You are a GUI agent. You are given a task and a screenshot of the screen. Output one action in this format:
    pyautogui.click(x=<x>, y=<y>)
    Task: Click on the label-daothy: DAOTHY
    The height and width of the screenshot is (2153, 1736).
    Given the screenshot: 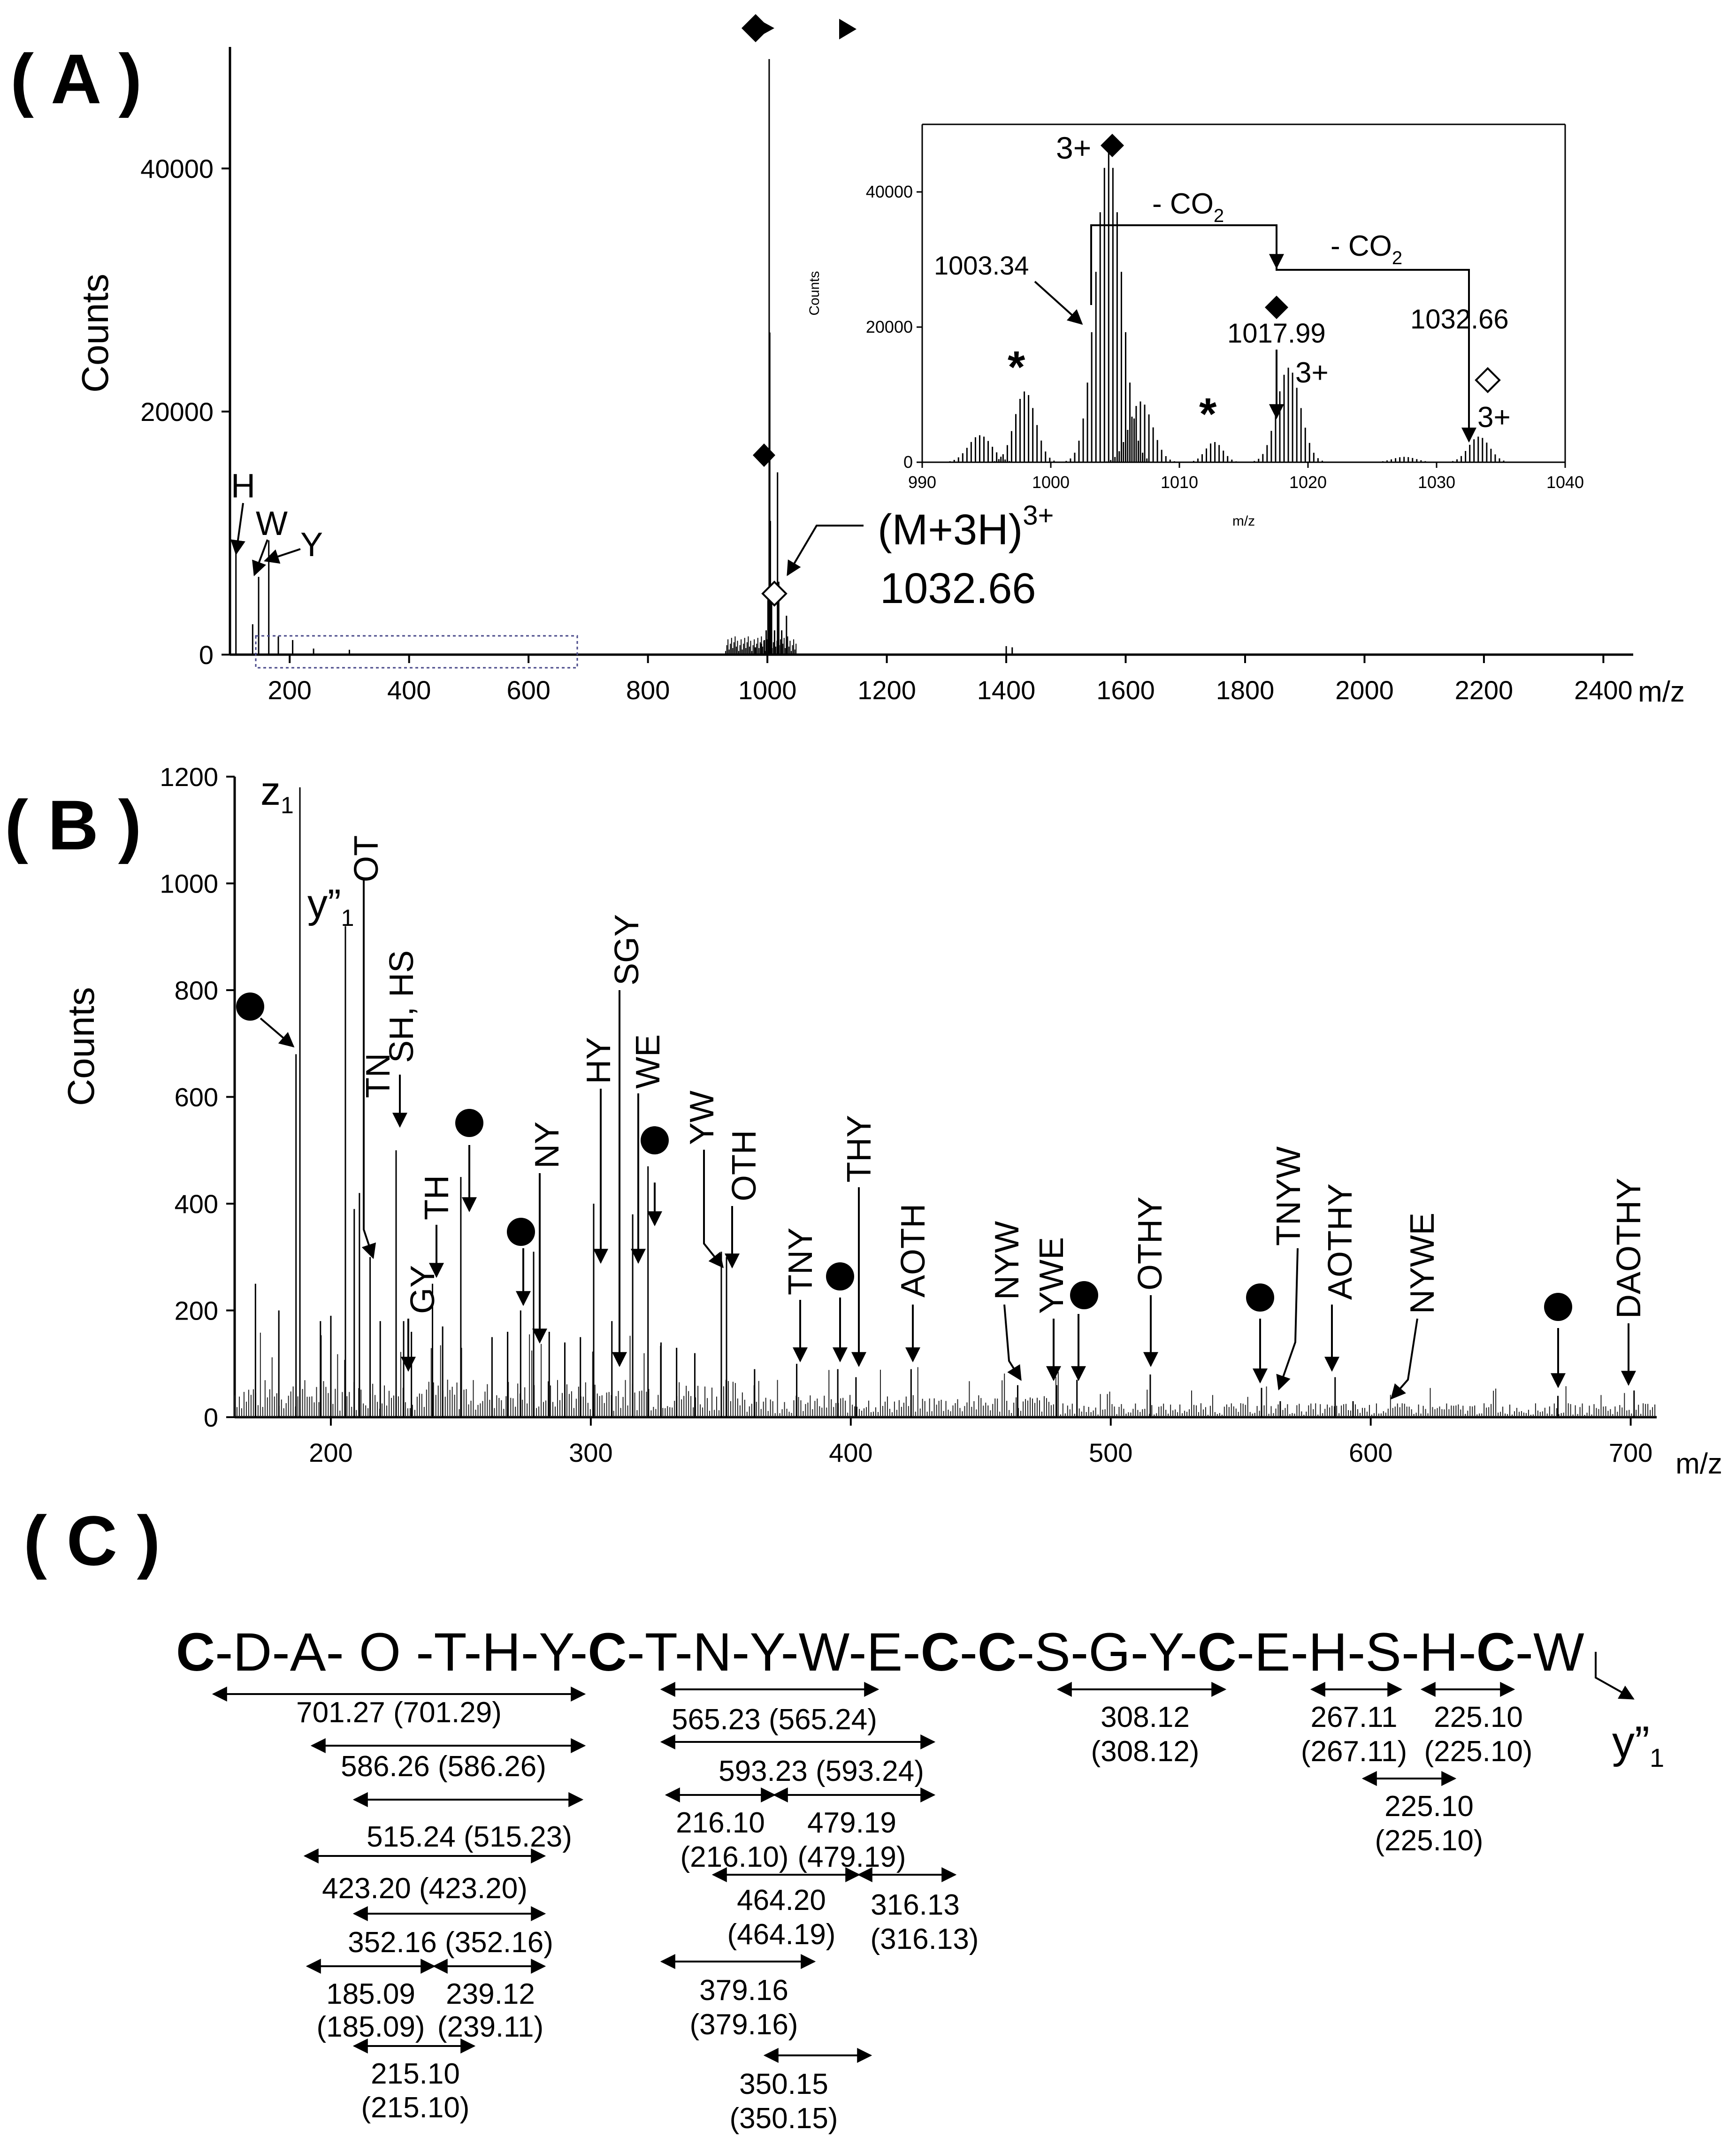 What is the action you would take?
    pyautogui.click(x=1629, y=1248)
    